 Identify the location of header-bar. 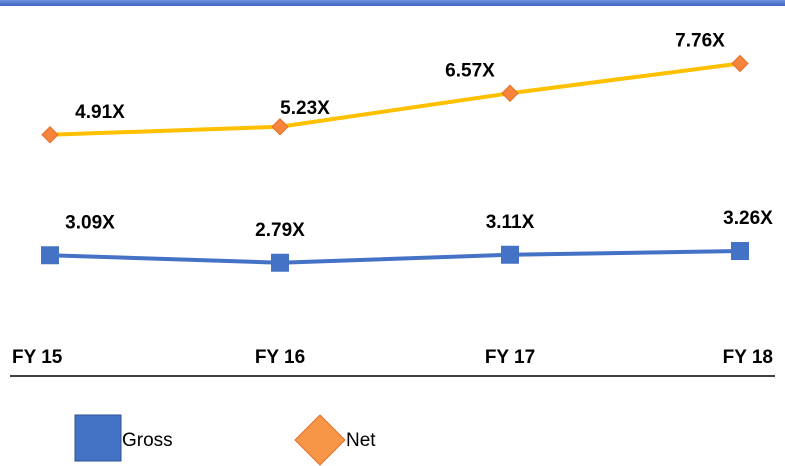
(392, 3).